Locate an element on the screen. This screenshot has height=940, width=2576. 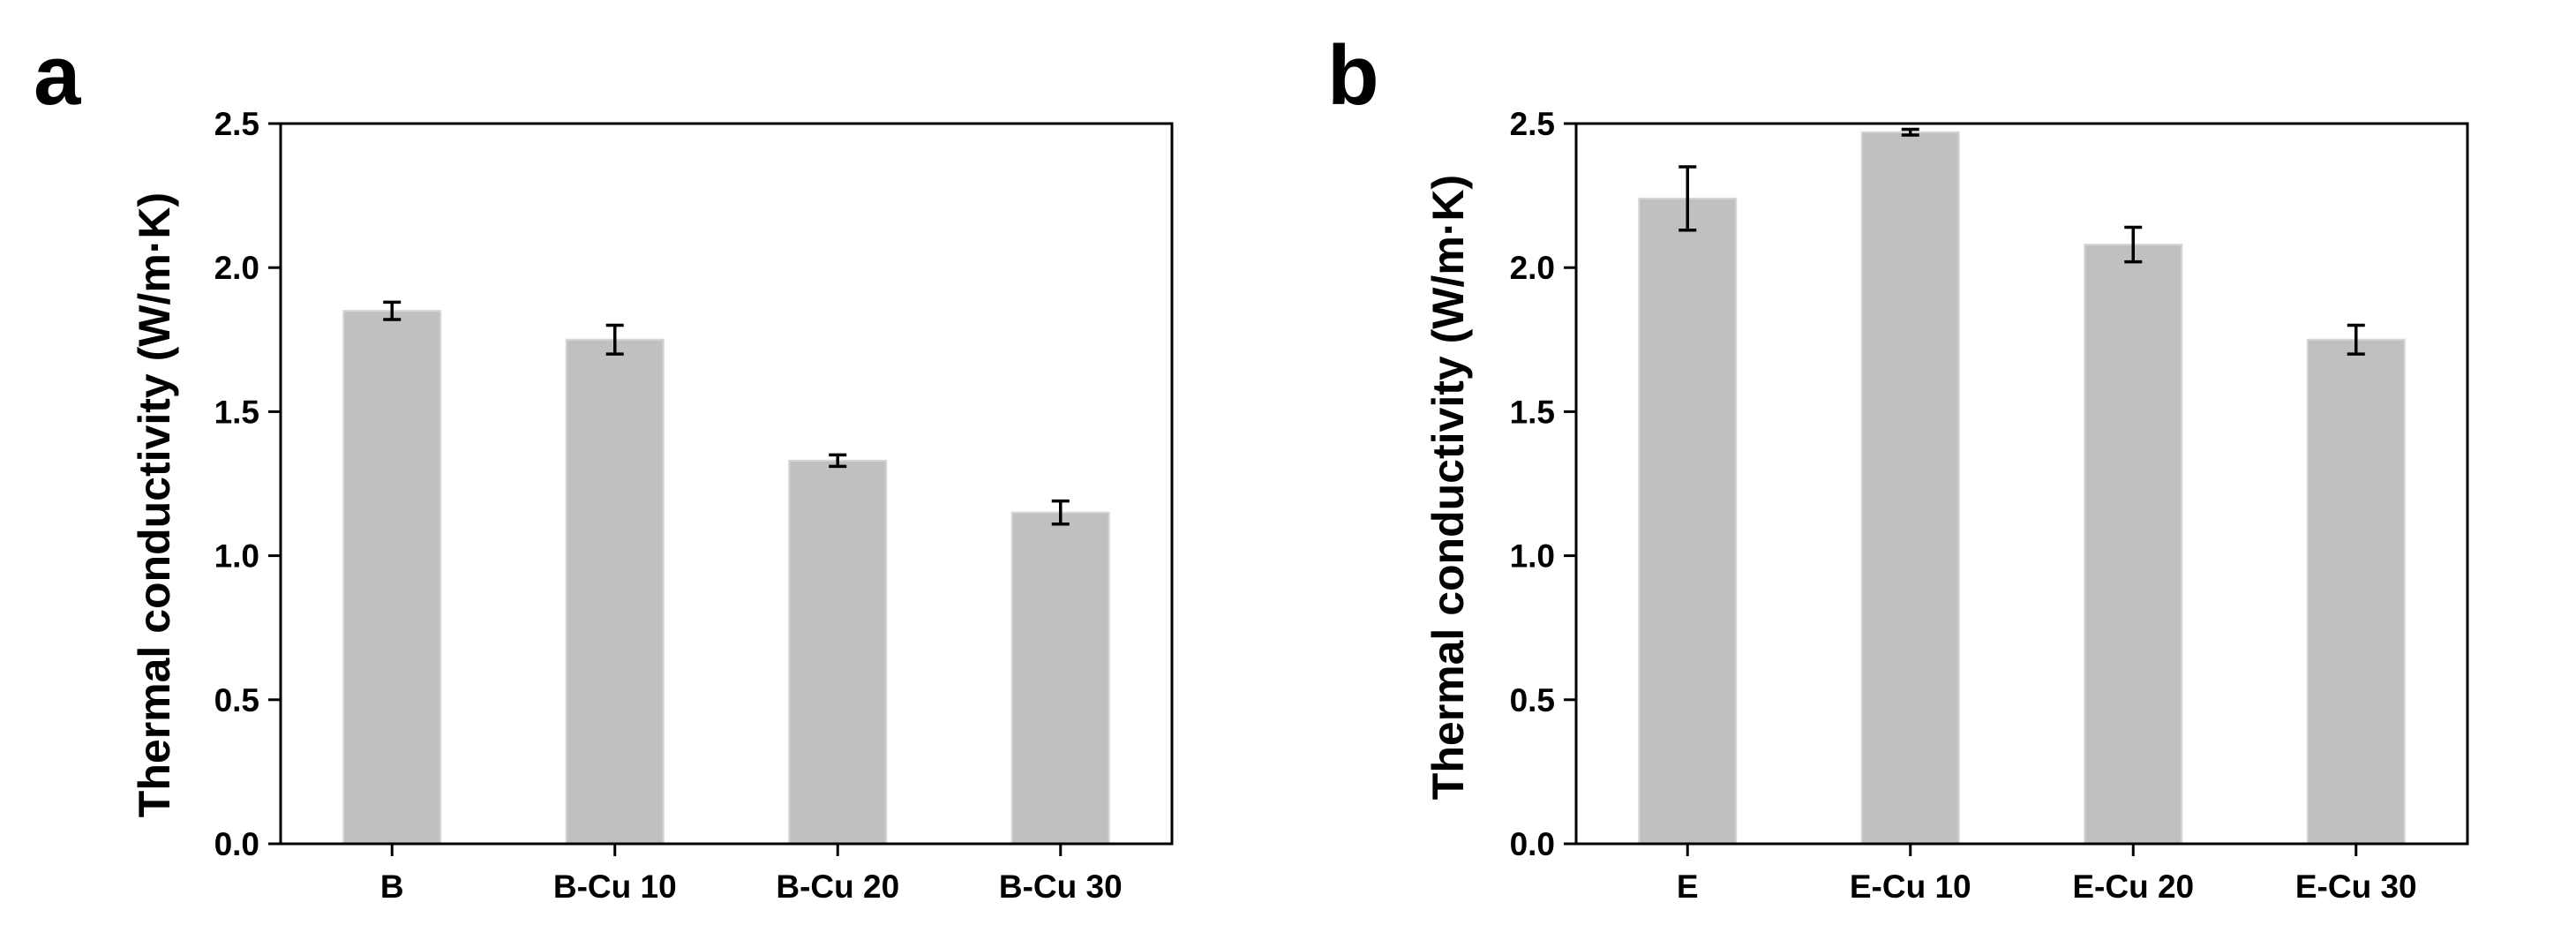
x-ticks-b: E E-Cu 10 E-Cu 20 E-Cu 30 is located at coordinates (2047, 874).